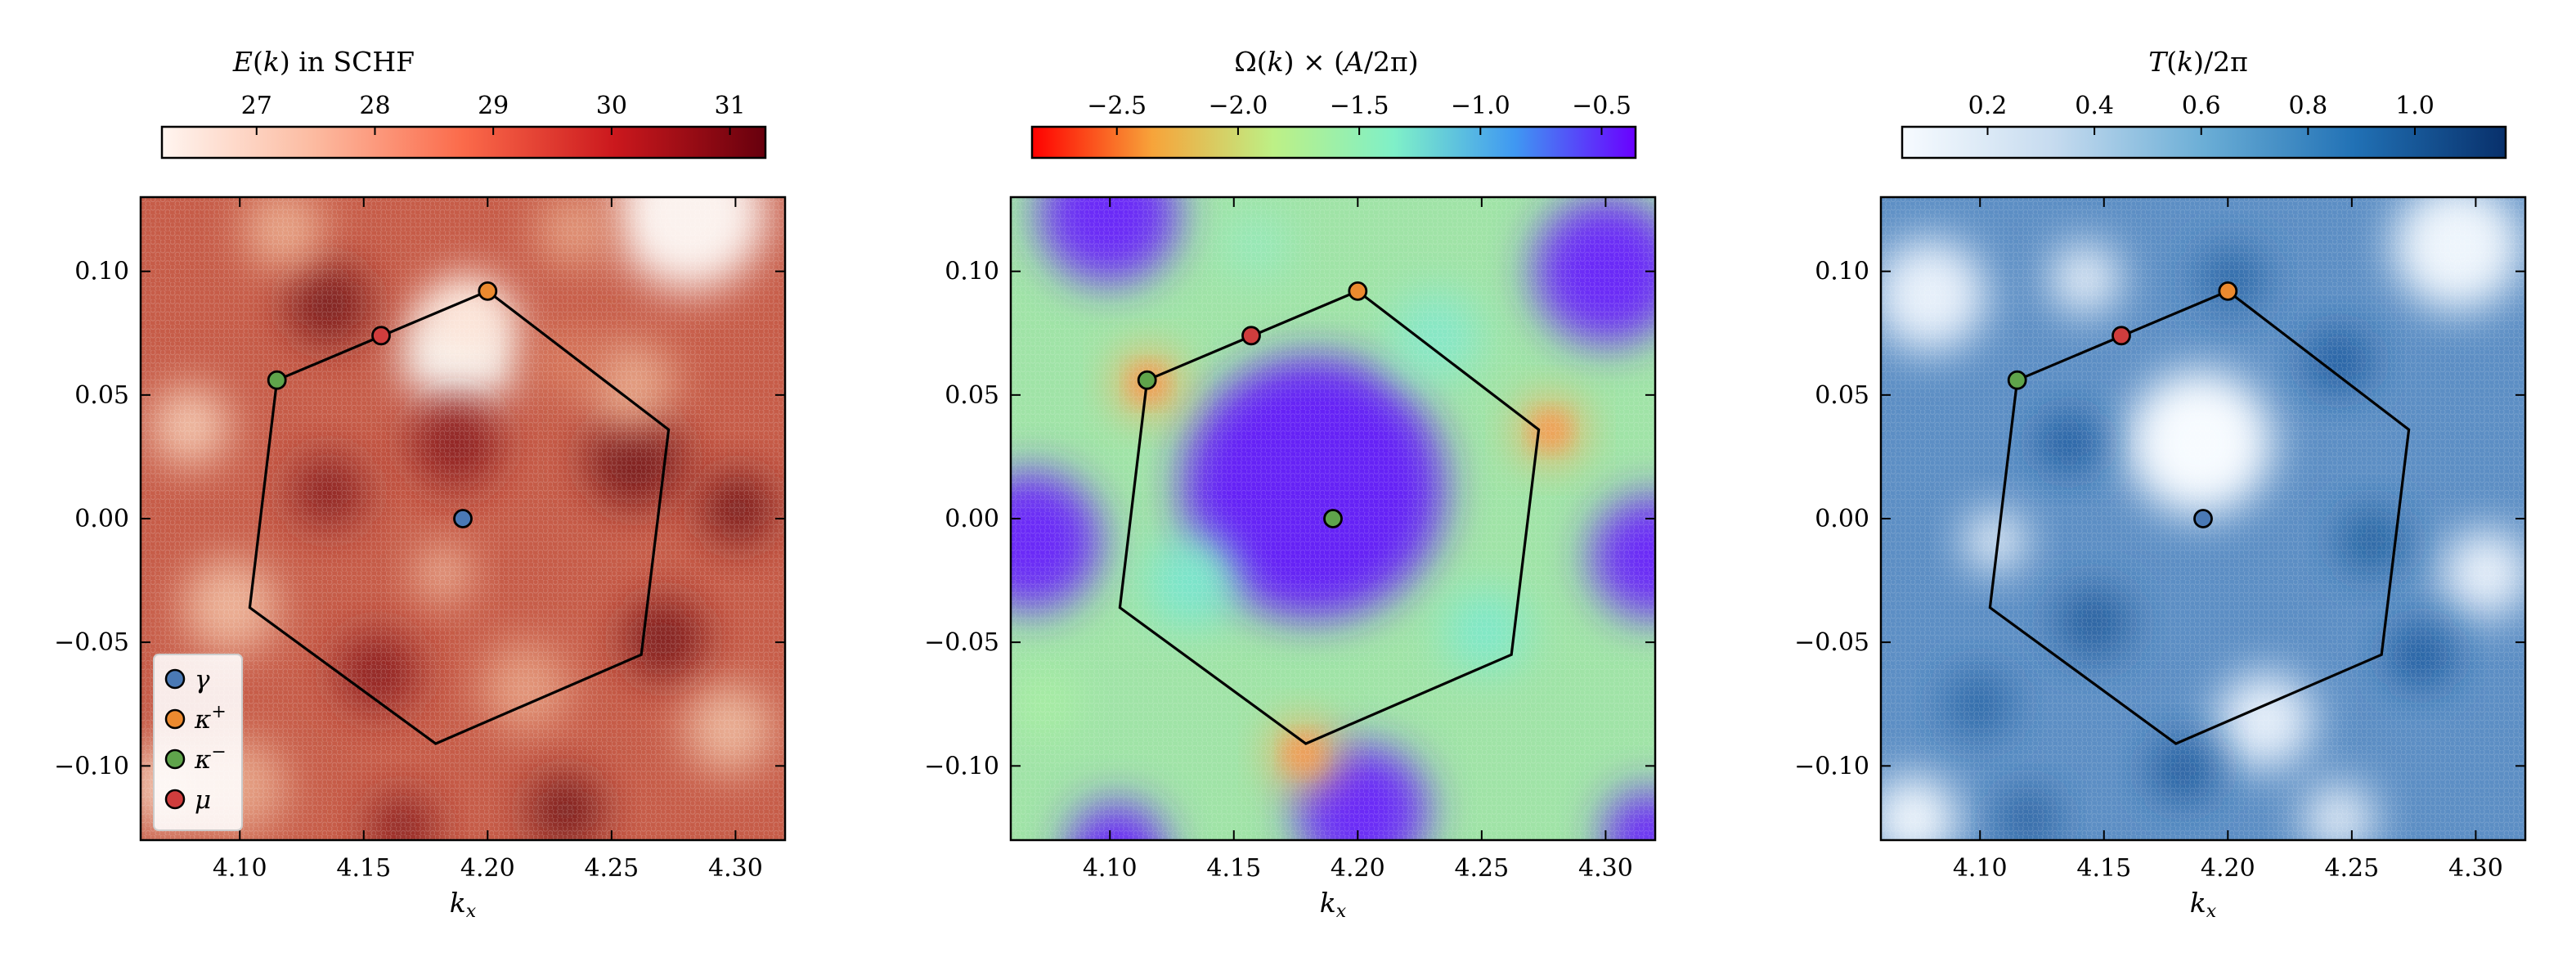 Image resolution: width=2576 pixels, height=962 pixels. I want to click on legend-mu-marker, so click(175, 799).